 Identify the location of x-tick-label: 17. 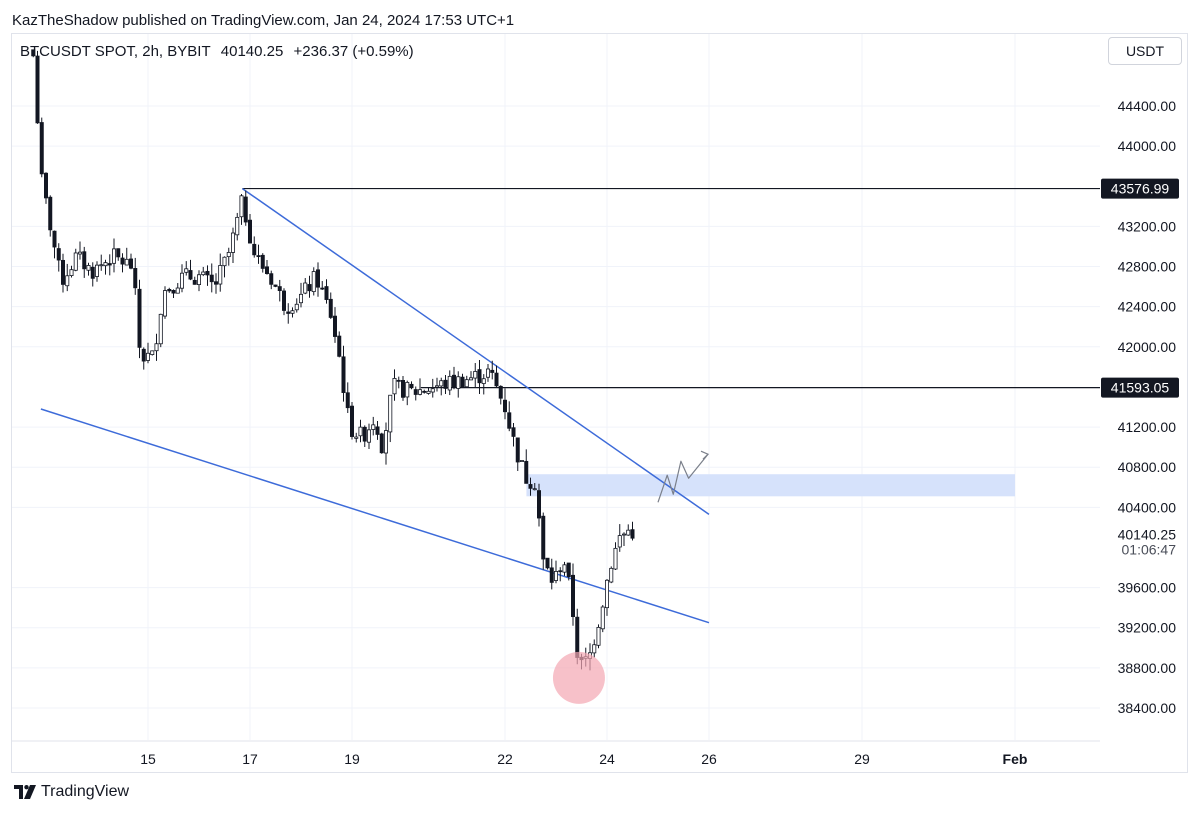
(250, 759).